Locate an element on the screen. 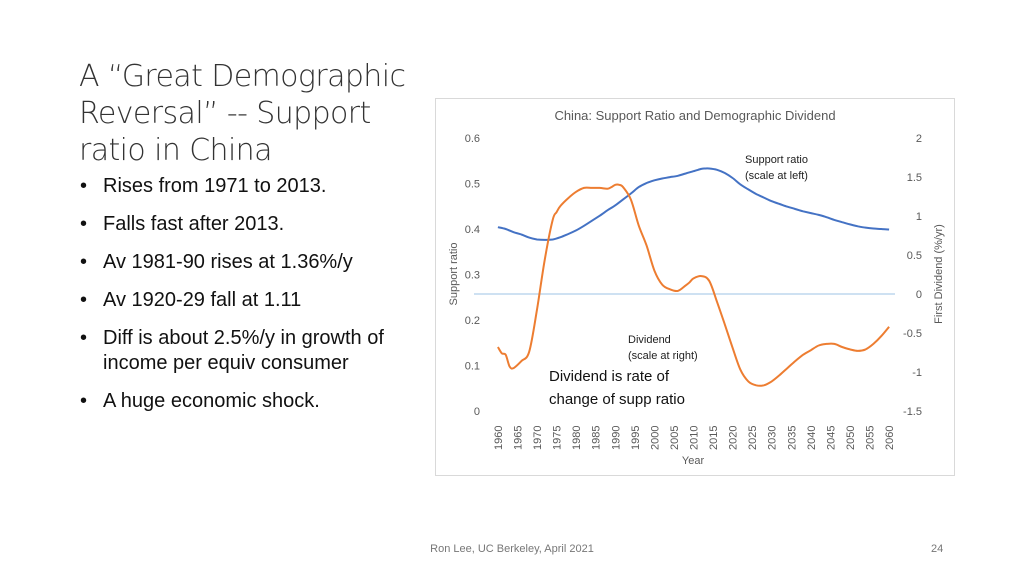 This screenshot has height=576, width=1024. x-tick-label: 2005 is located at coordinates (675, 438).